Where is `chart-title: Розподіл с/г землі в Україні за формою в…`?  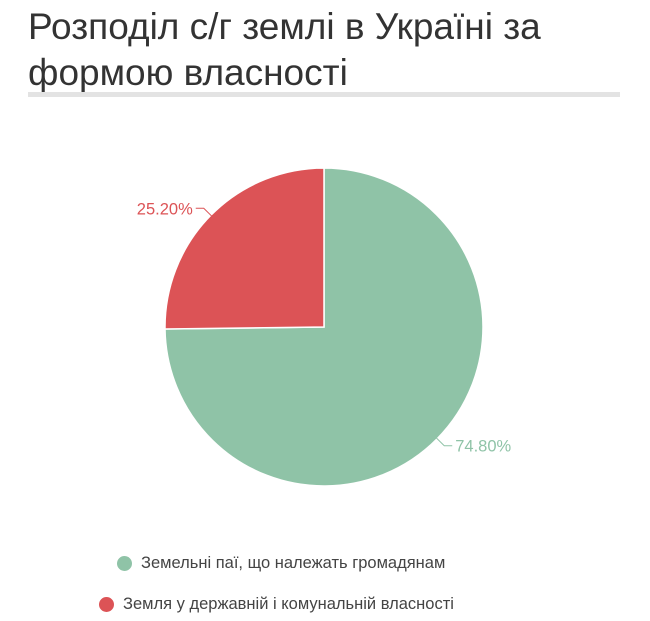
chart-title: Розподіл с/г землі в Україні за формою в… is located at coordinates (284, 49).